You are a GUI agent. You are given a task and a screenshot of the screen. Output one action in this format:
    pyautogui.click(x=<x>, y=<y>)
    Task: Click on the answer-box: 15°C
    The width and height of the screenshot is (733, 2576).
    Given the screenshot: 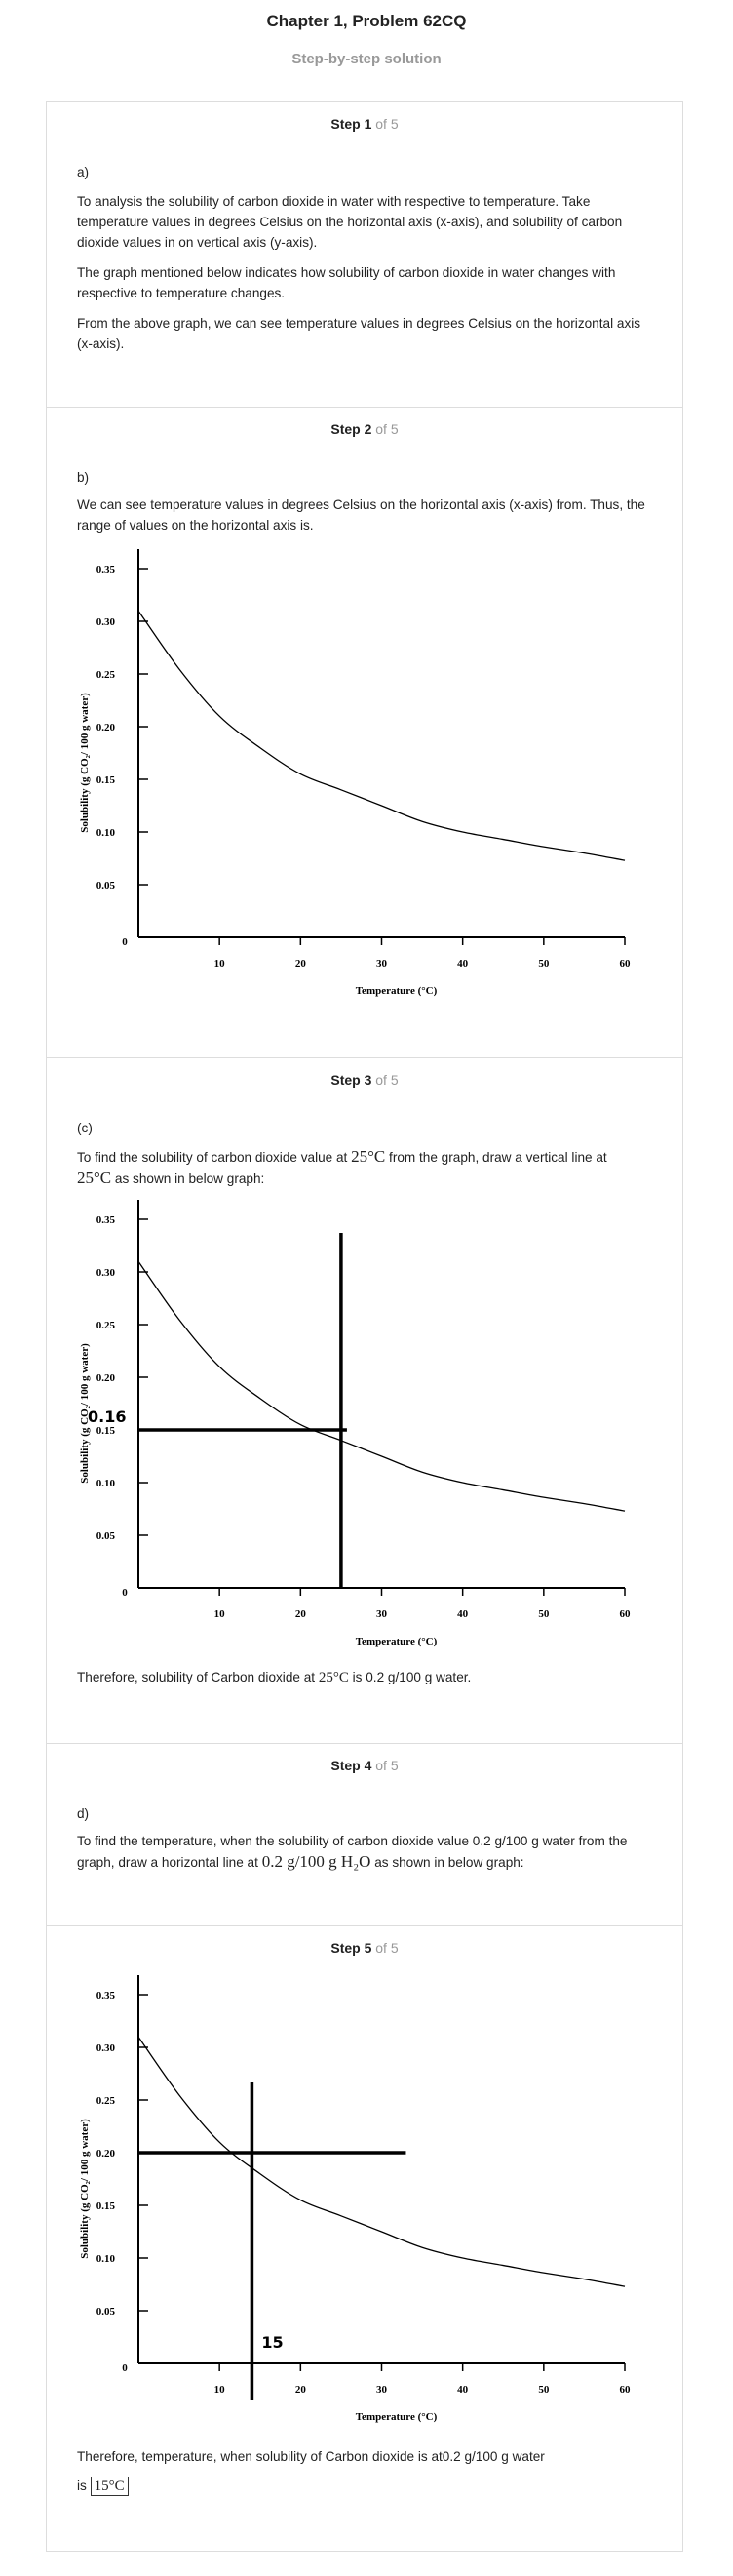 What is the action you would take?
    pyautogui.click(x=109, y=2486)
    